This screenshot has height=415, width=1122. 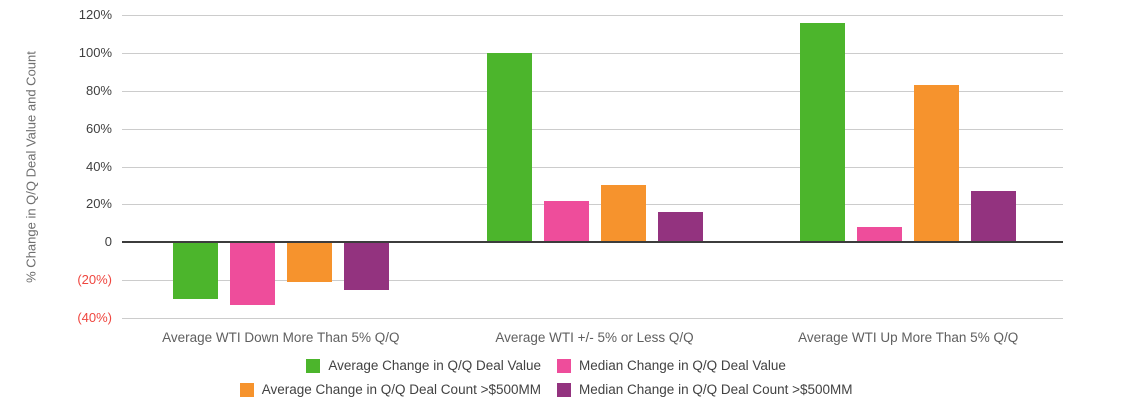 I want to click on legend-label: Average Change in Q/Q Deal Count >$500MM, so click(x=401, y=389).